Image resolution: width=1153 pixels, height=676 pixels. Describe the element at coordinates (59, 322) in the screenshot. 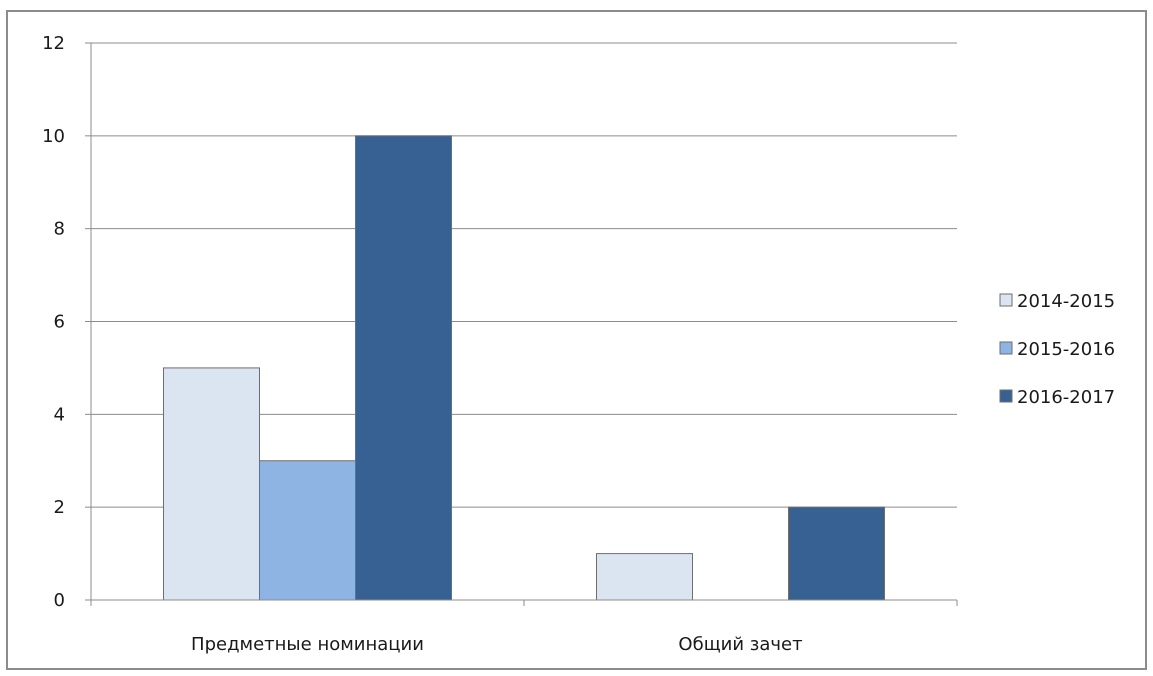

I see `y-tick-label: 6` at that location.